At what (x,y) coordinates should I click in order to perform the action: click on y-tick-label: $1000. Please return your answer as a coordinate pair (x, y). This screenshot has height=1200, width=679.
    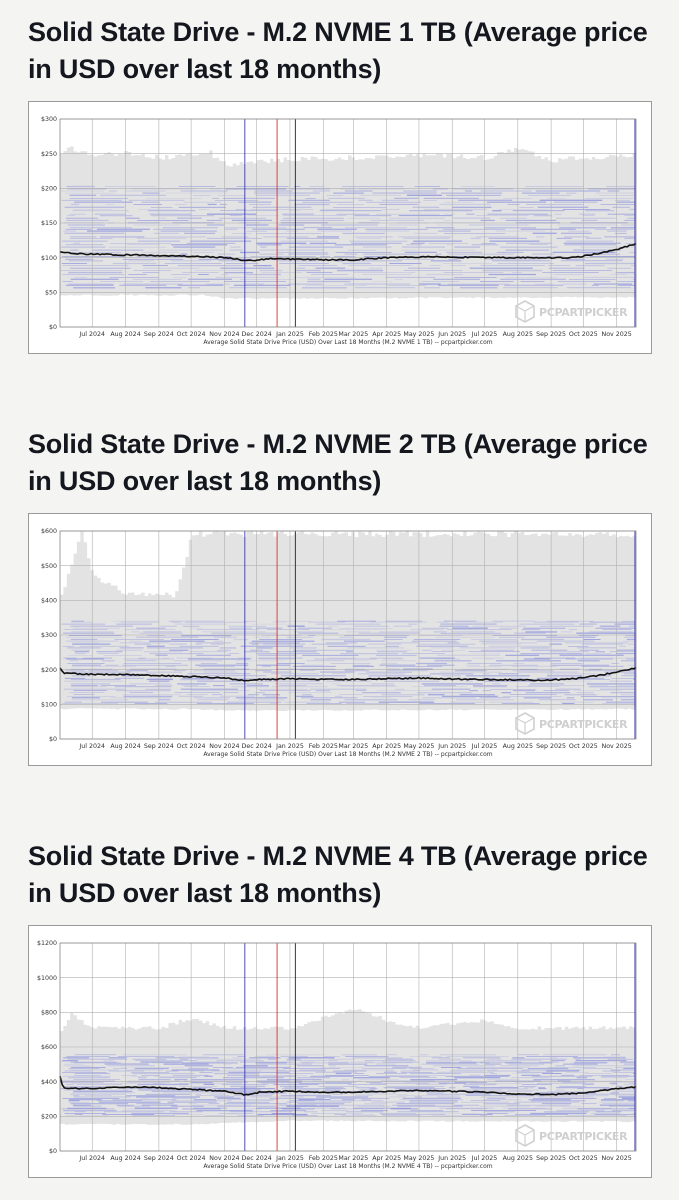
    Looking at the image, I should click on (47, 978).